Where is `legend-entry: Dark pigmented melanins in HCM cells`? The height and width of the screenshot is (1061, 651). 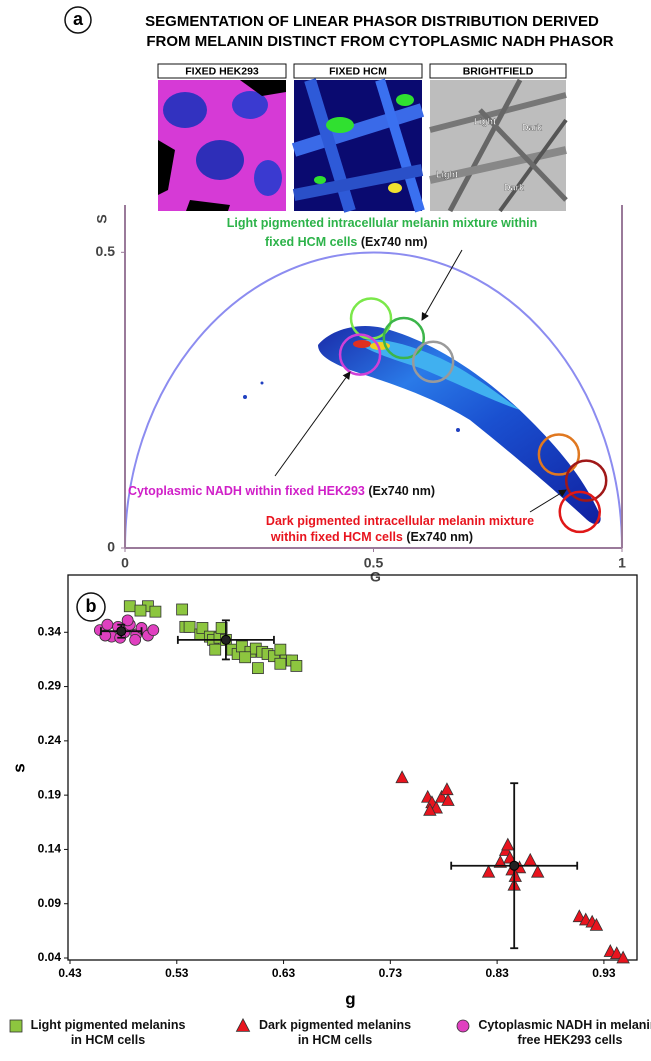
legend-entry: Dark pigmented melanins in HCM cells is located at coordinates (325, 1033).